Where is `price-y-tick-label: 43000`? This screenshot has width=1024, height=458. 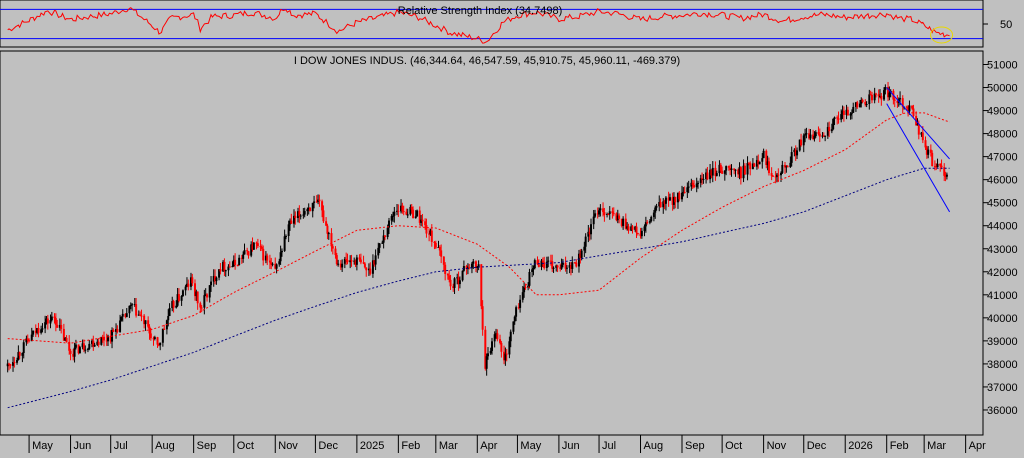
price-y-tick-label: 43000 is located at coordinates (1002, 250).